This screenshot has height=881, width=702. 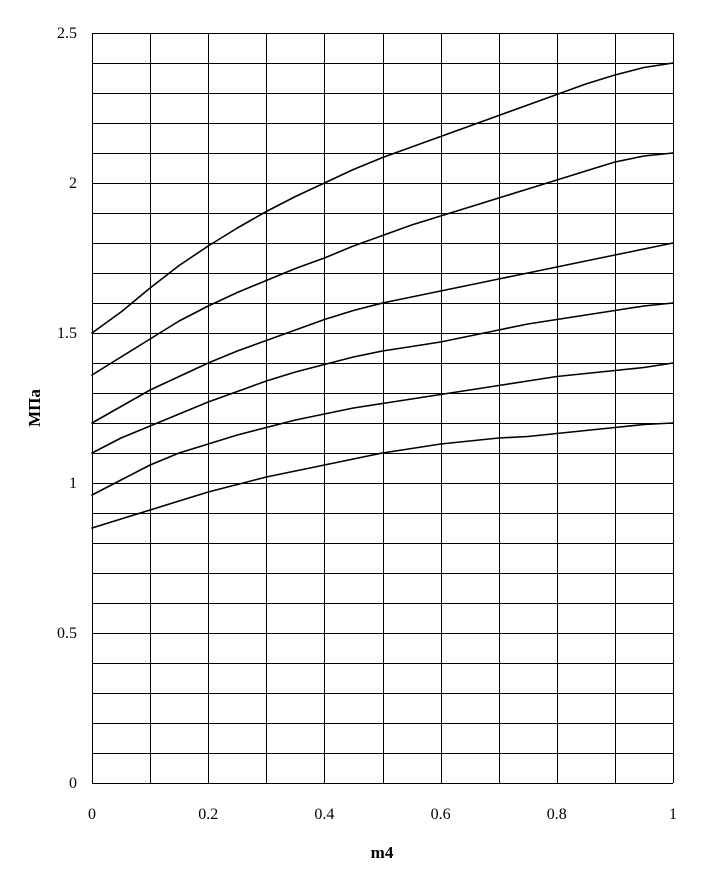 What do you see at coordinates (67, 633) in the screenshot?
I see `y-tick-label: 0.5` at bounding box center [67, 633].